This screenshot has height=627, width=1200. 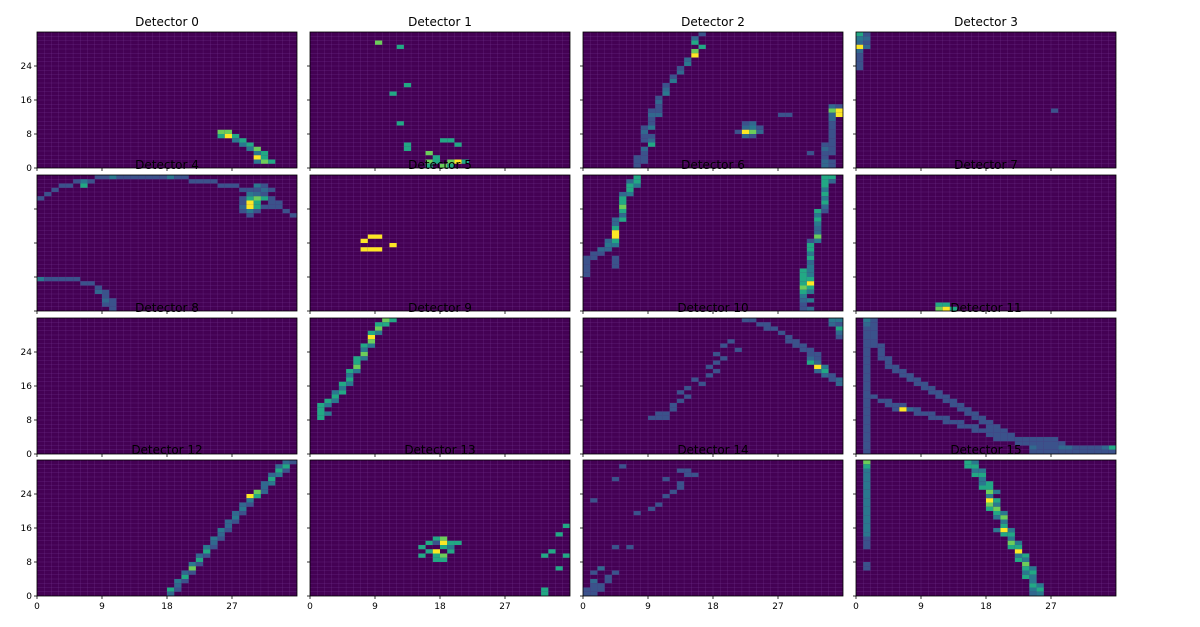 I want to click on panel-title: Detector 3, so click(x=986, y=22).